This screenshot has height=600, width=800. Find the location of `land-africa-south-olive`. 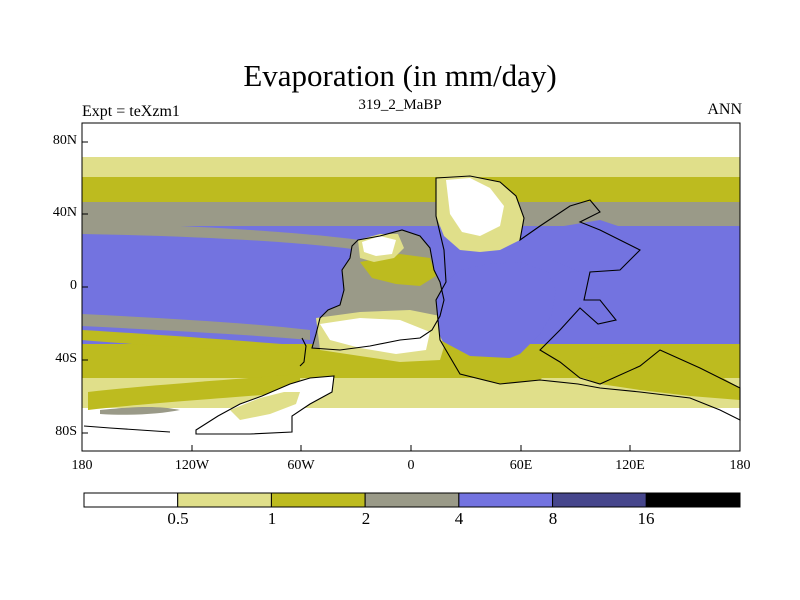

land-africa-south-olive is located at coordinates (500, 362).